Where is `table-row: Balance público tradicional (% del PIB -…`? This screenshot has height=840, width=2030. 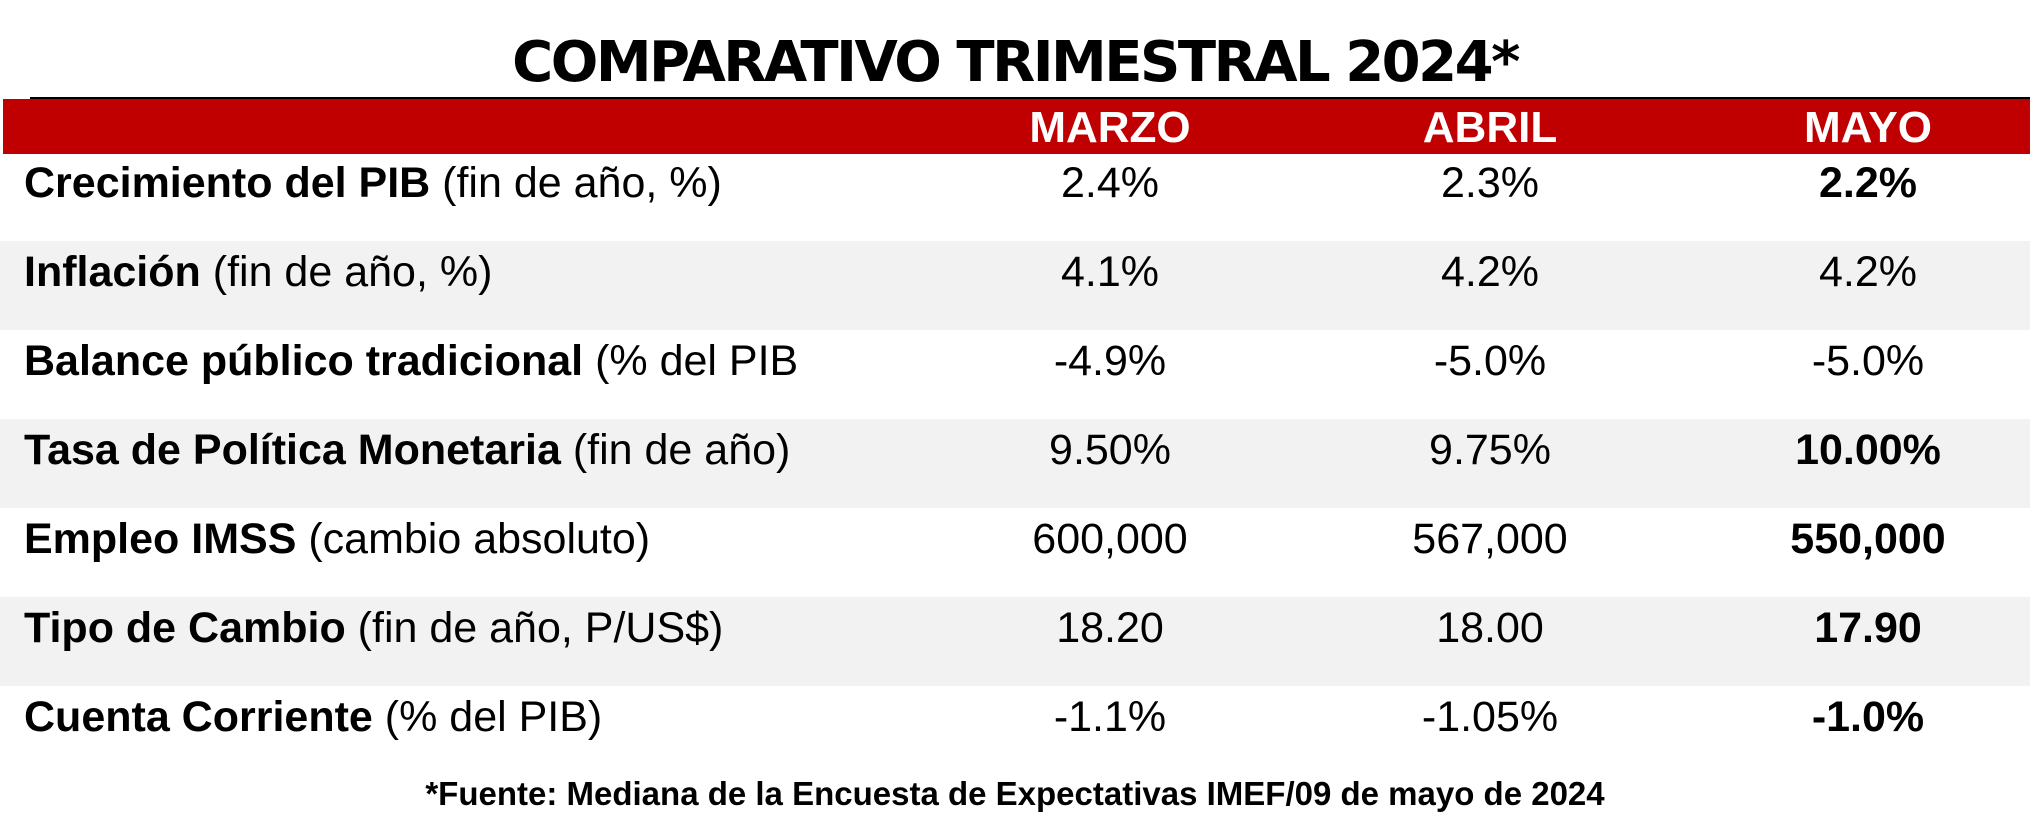 table-row: Balance público tradicional (% del PIB -… is located at coordinates (1015, 374).